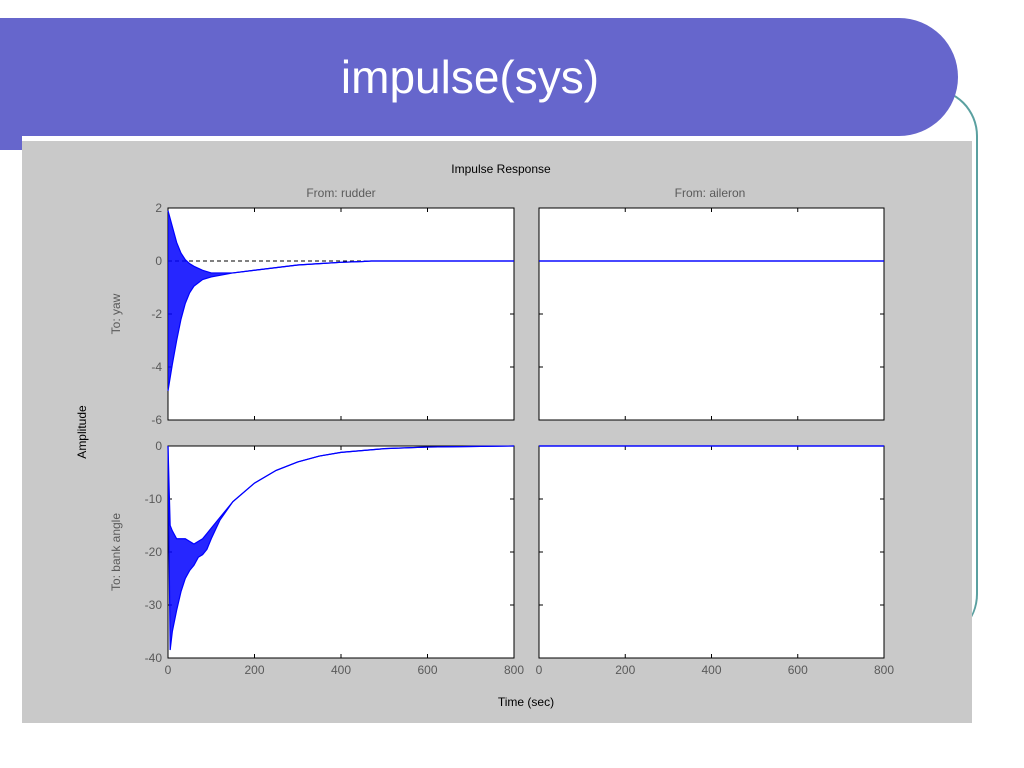 The width and height of the screenshot is (1024, 768). What do you see at coordinates (11, 143) in the screenshot?
I see `banner-stripe` at bounding box center [11, 143].